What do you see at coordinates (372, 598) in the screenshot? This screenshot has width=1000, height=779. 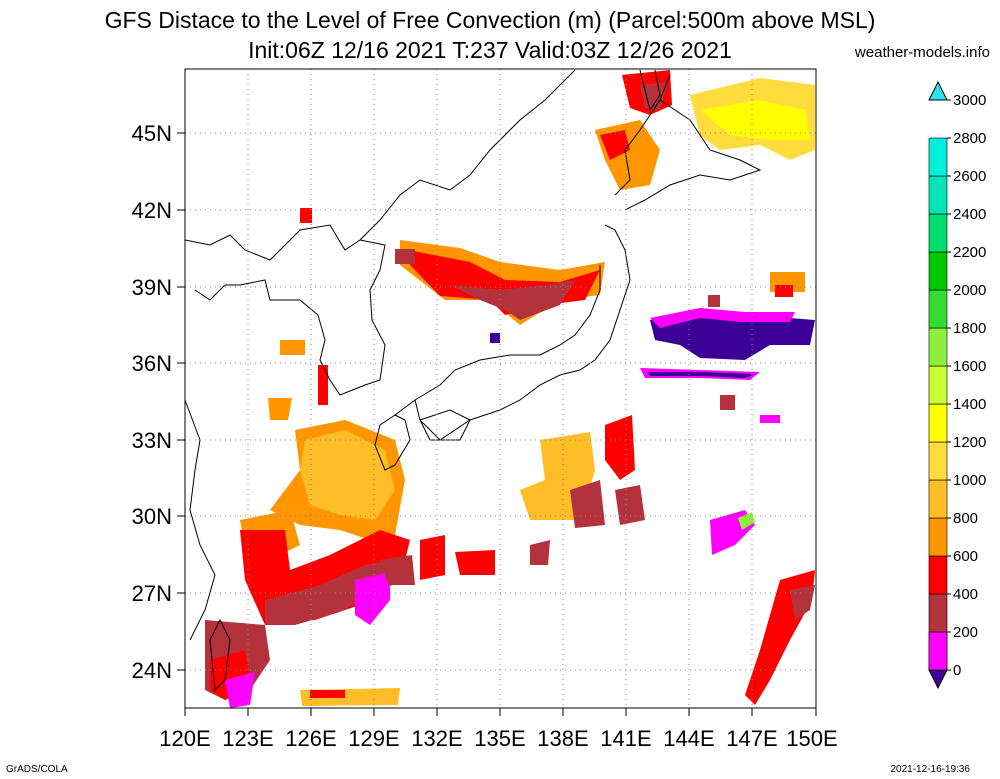 I see `region-200-ryukyu` at bounding box center [372, 598].